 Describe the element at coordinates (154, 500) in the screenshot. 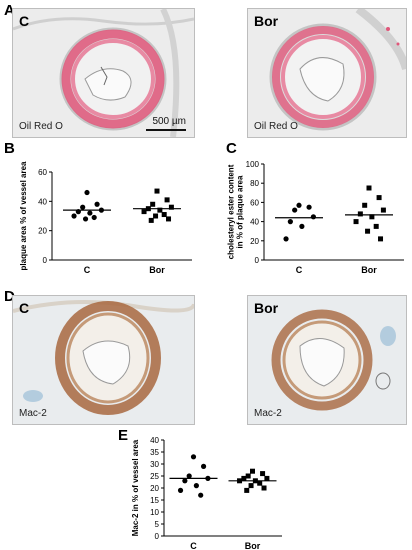

I see `y-tick-label: 15` at that location.